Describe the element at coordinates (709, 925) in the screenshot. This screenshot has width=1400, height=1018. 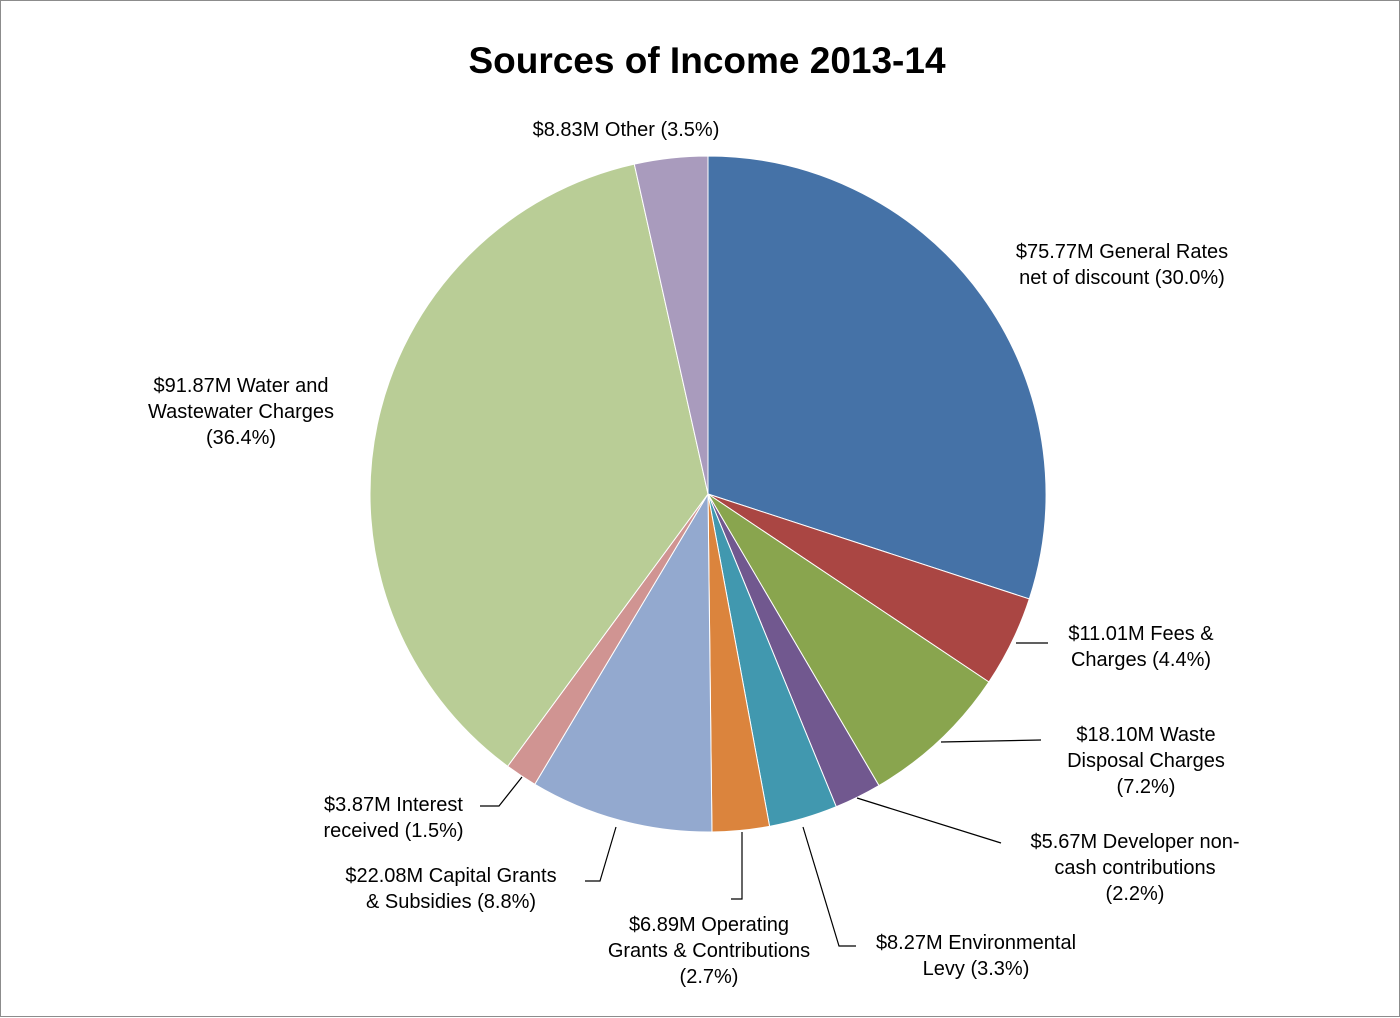
I see `slice-label-line: $6.89M Operating` at that location.